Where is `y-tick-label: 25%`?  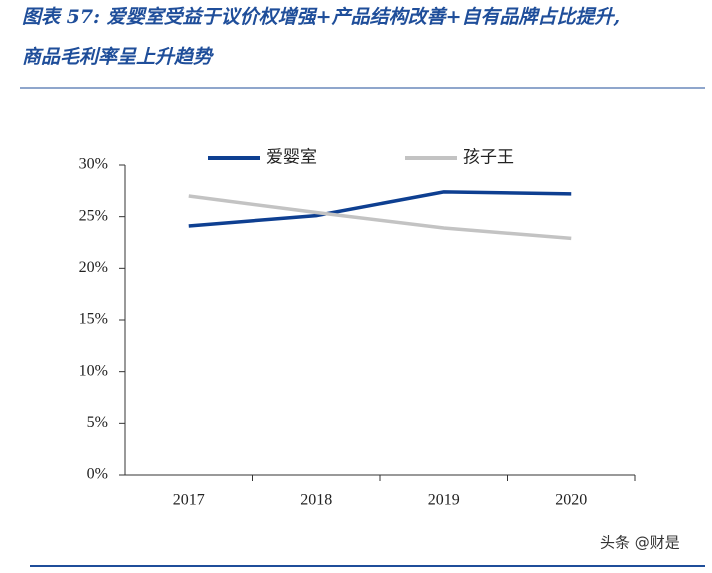
y-tick-label: 25% is located at coordinates (93, 215).